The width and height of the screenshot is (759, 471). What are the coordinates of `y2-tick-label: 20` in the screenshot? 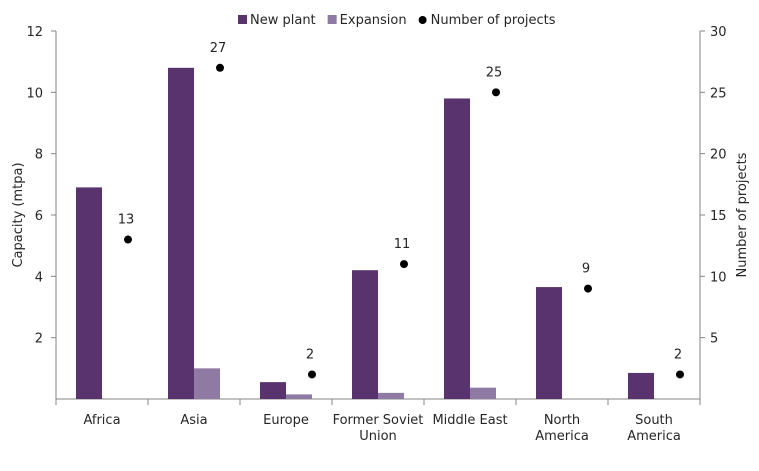 It's located at (718, 155).